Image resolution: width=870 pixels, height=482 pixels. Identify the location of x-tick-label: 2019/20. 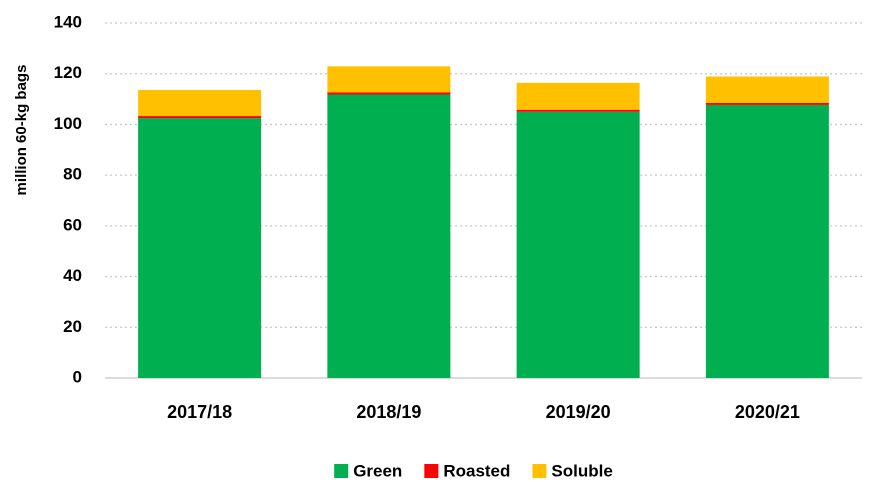
(578, 412).